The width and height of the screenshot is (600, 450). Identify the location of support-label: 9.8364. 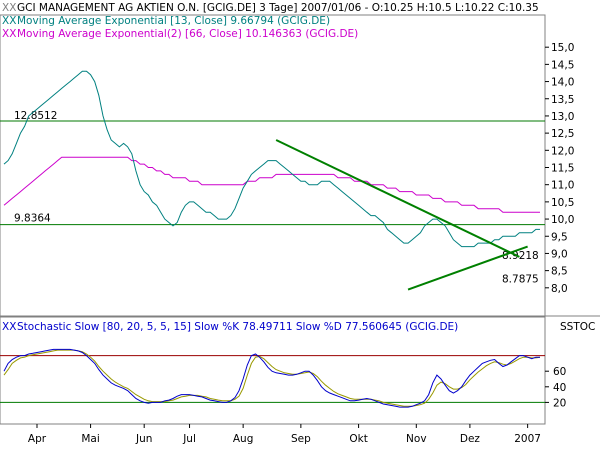
(32, 219).